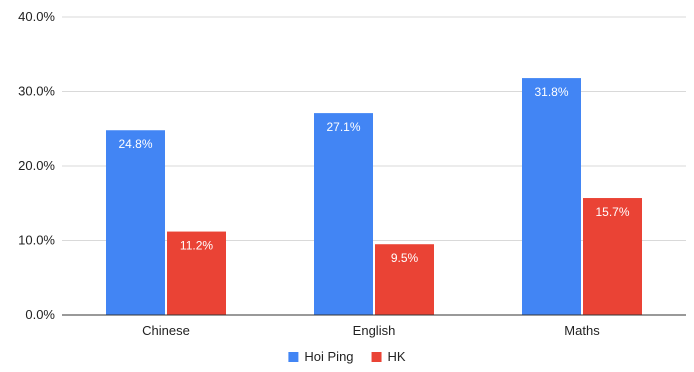  Describe the element at coordinates (135, 144) in the screenshot. I see `data-label: 24.8%` at that location.